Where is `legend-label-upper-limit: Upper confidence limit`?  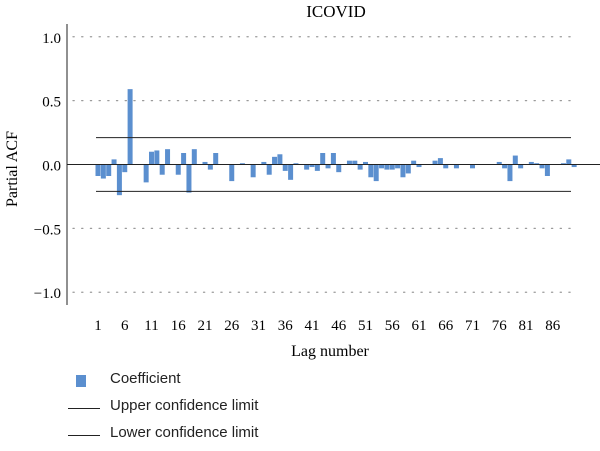 legend-label-upper-limit: Upper confidence limit is located at coordinates (184, 405).